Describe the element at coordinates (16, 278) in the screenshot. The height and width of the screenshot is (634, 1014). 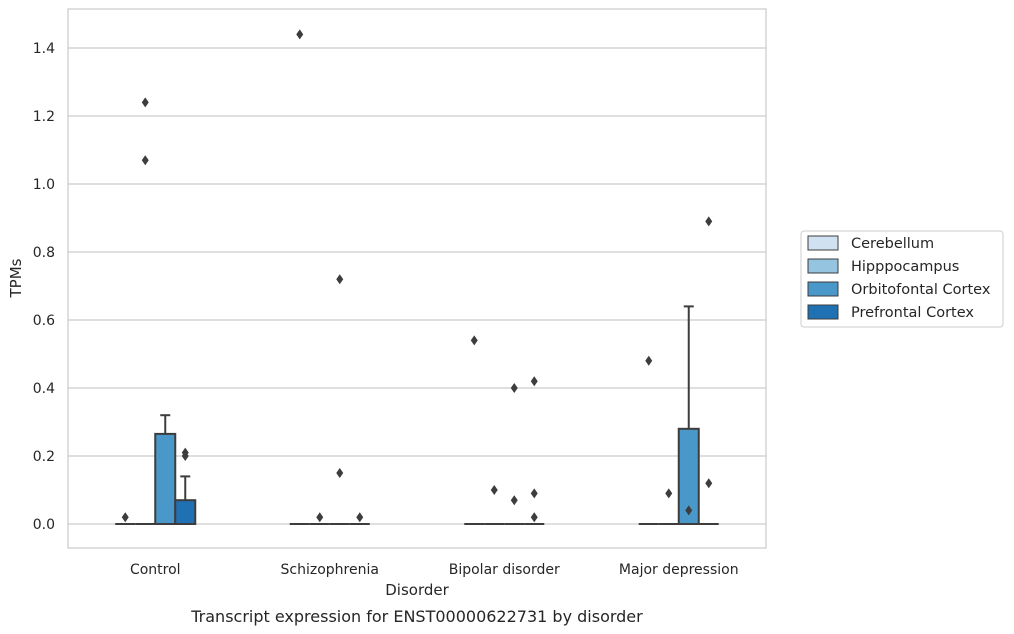
I see `y-axis-label: TPMs` at that location.